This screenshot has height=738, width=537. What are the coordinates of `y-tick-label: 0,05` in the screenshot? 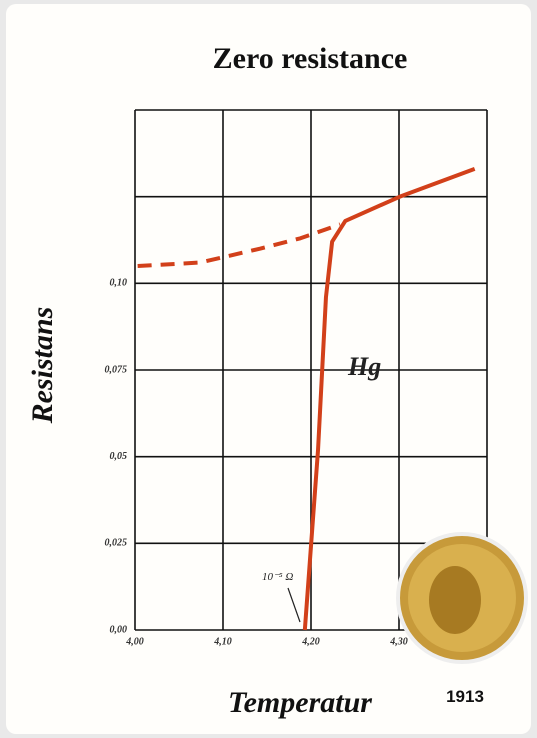 It's located at (119, 456).